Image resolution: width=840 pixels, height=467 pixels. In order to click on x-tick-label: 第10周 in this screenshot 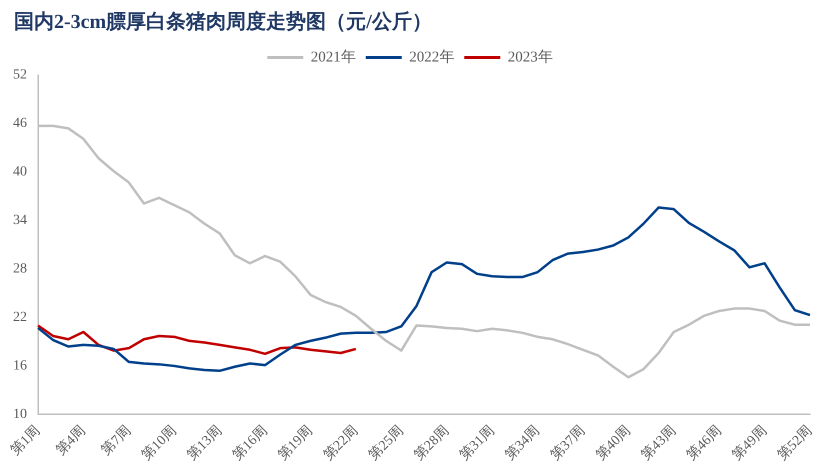, I will do `click(159, 443)`.